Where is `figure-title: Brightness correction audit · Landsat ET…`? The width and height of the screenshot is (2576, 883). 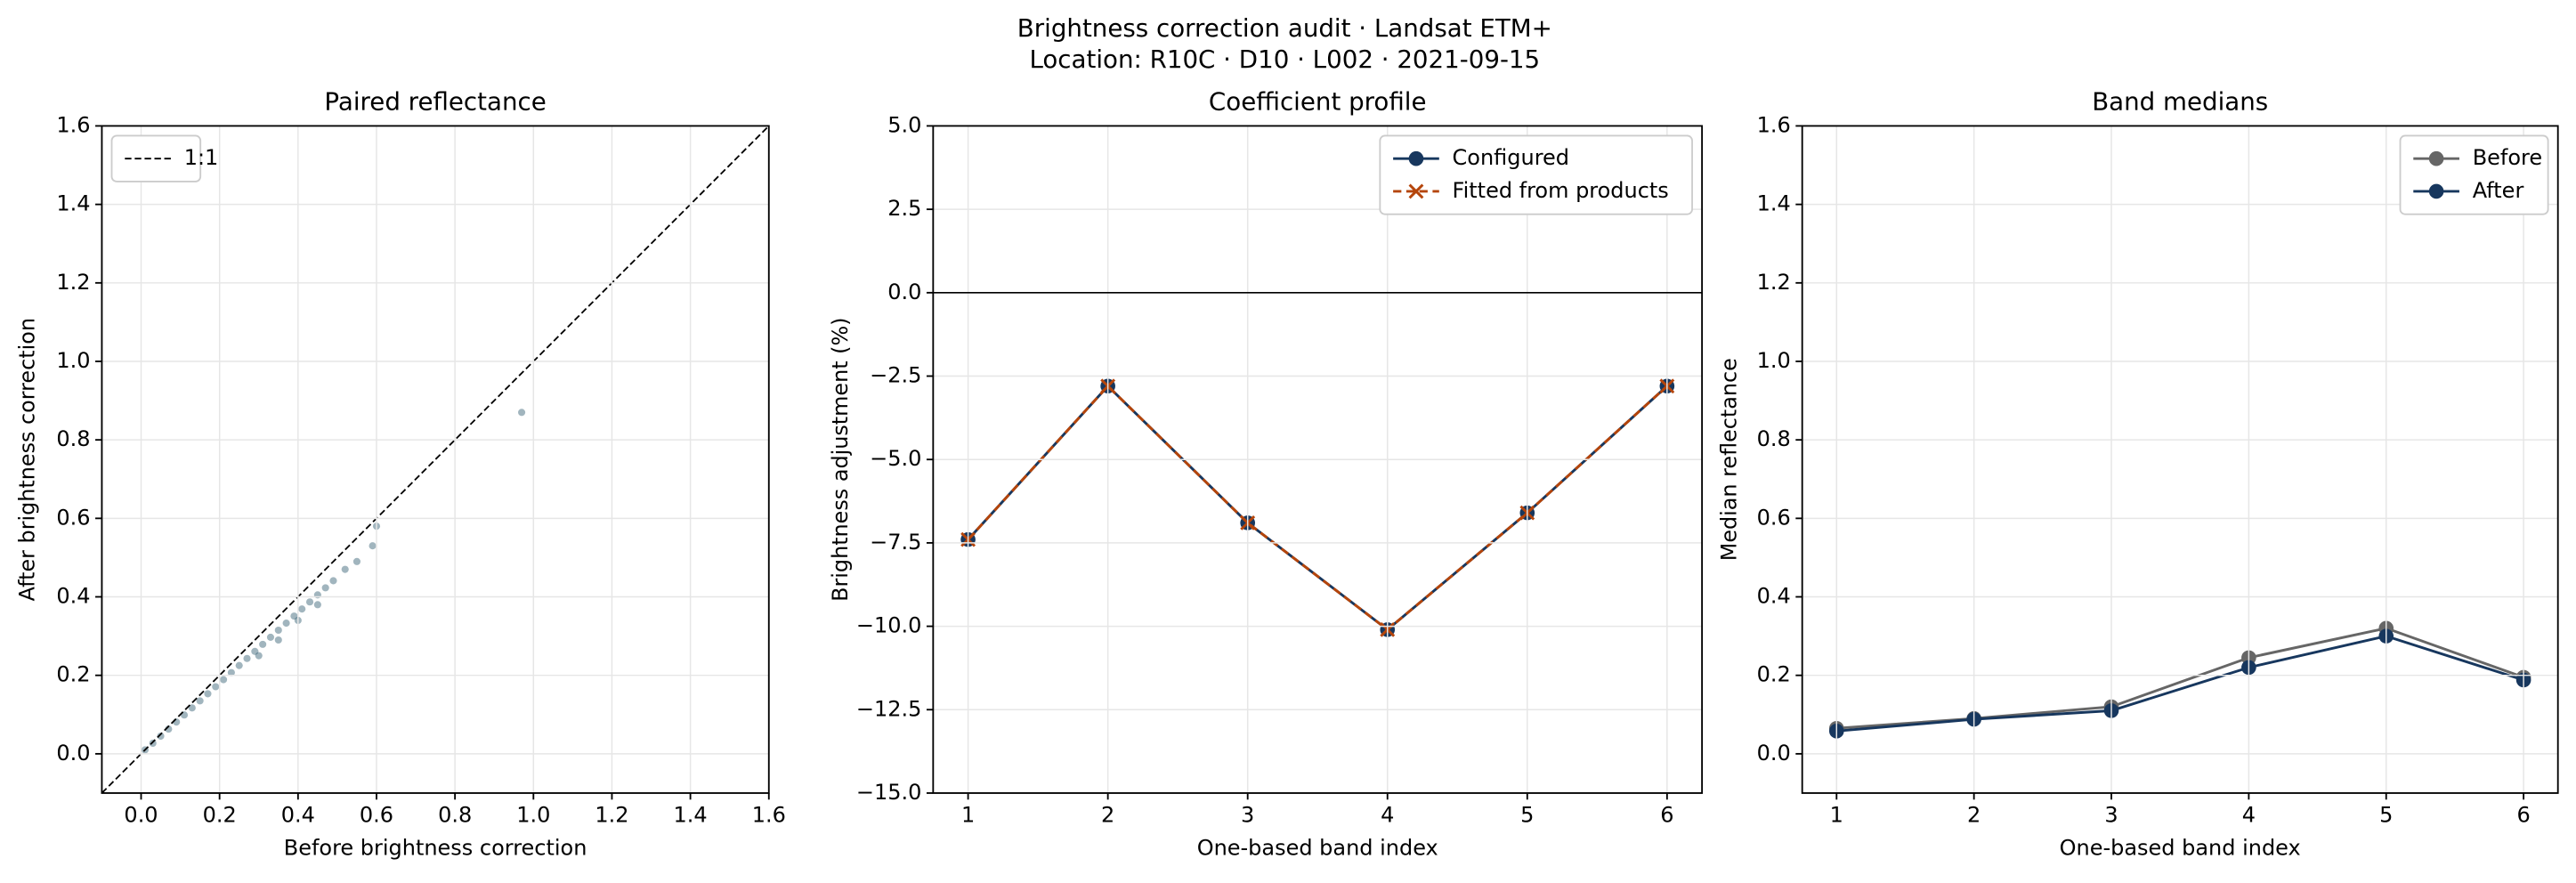
figure-title: Brightness correction audit · Landsat ET… is located at coordinates (1285, 28).